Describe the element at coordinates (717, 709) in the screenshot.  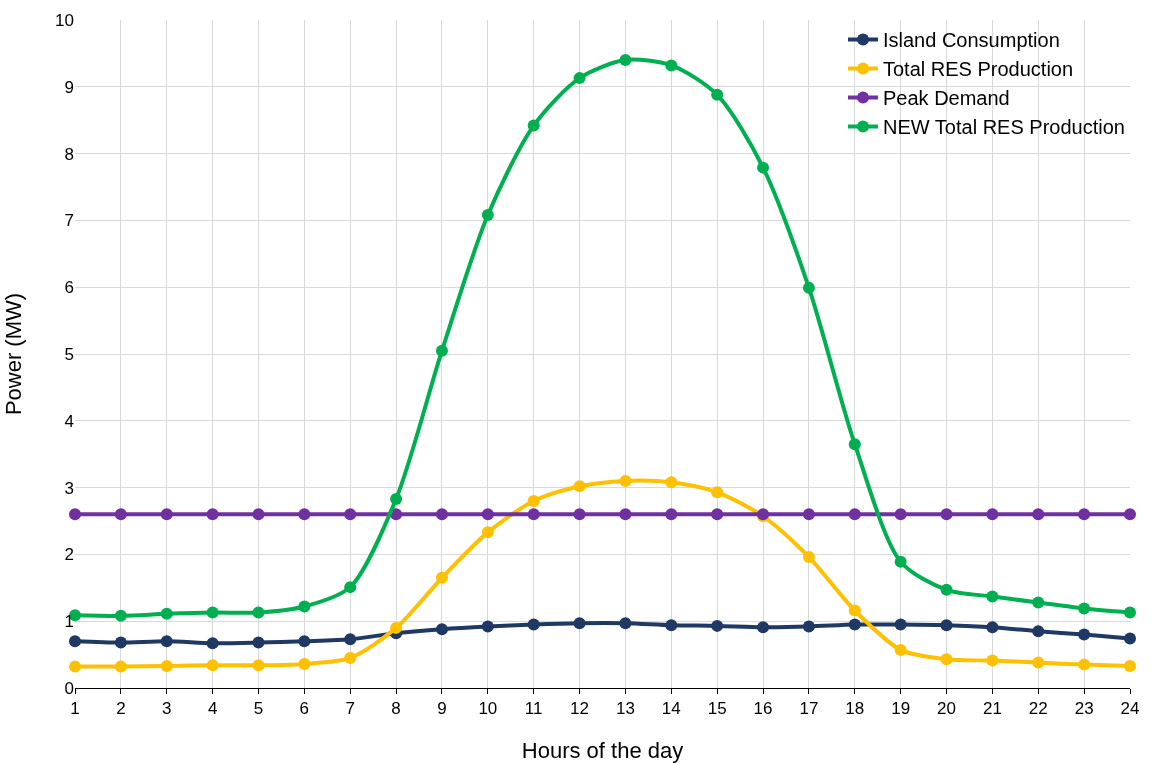
I see `x-tick-label: 15` at that location.